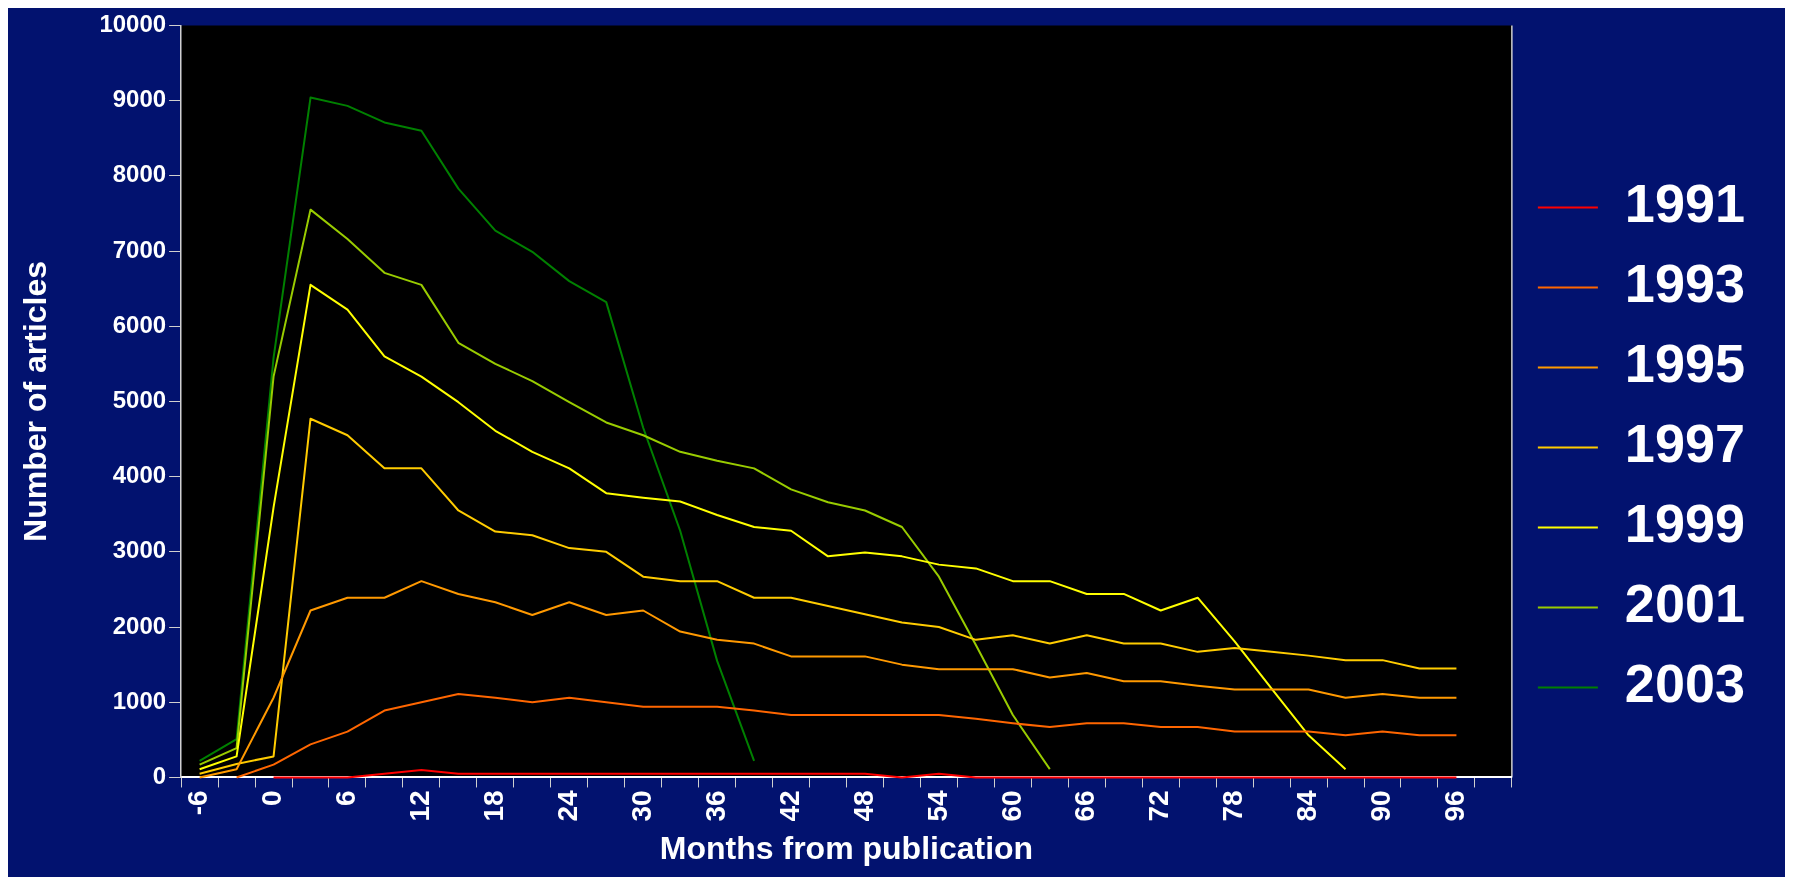  I want to click on x-axis-title: Months from publication, so click(846, 847).